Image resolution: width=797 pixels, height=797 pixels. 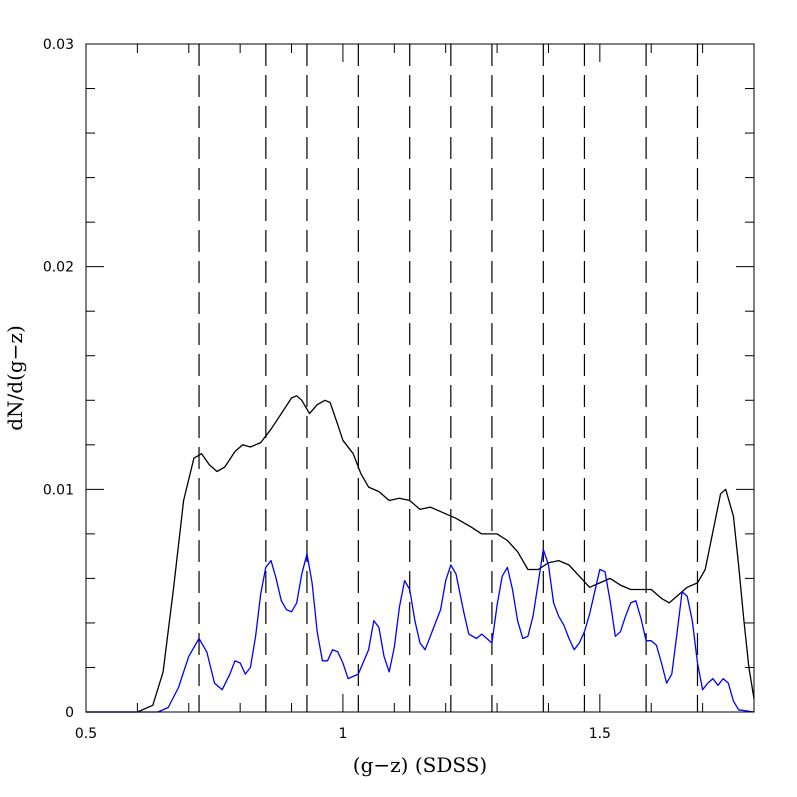 I want to click on x-axis-label: (g−z) (SDSS), so click(x=420, y=765).